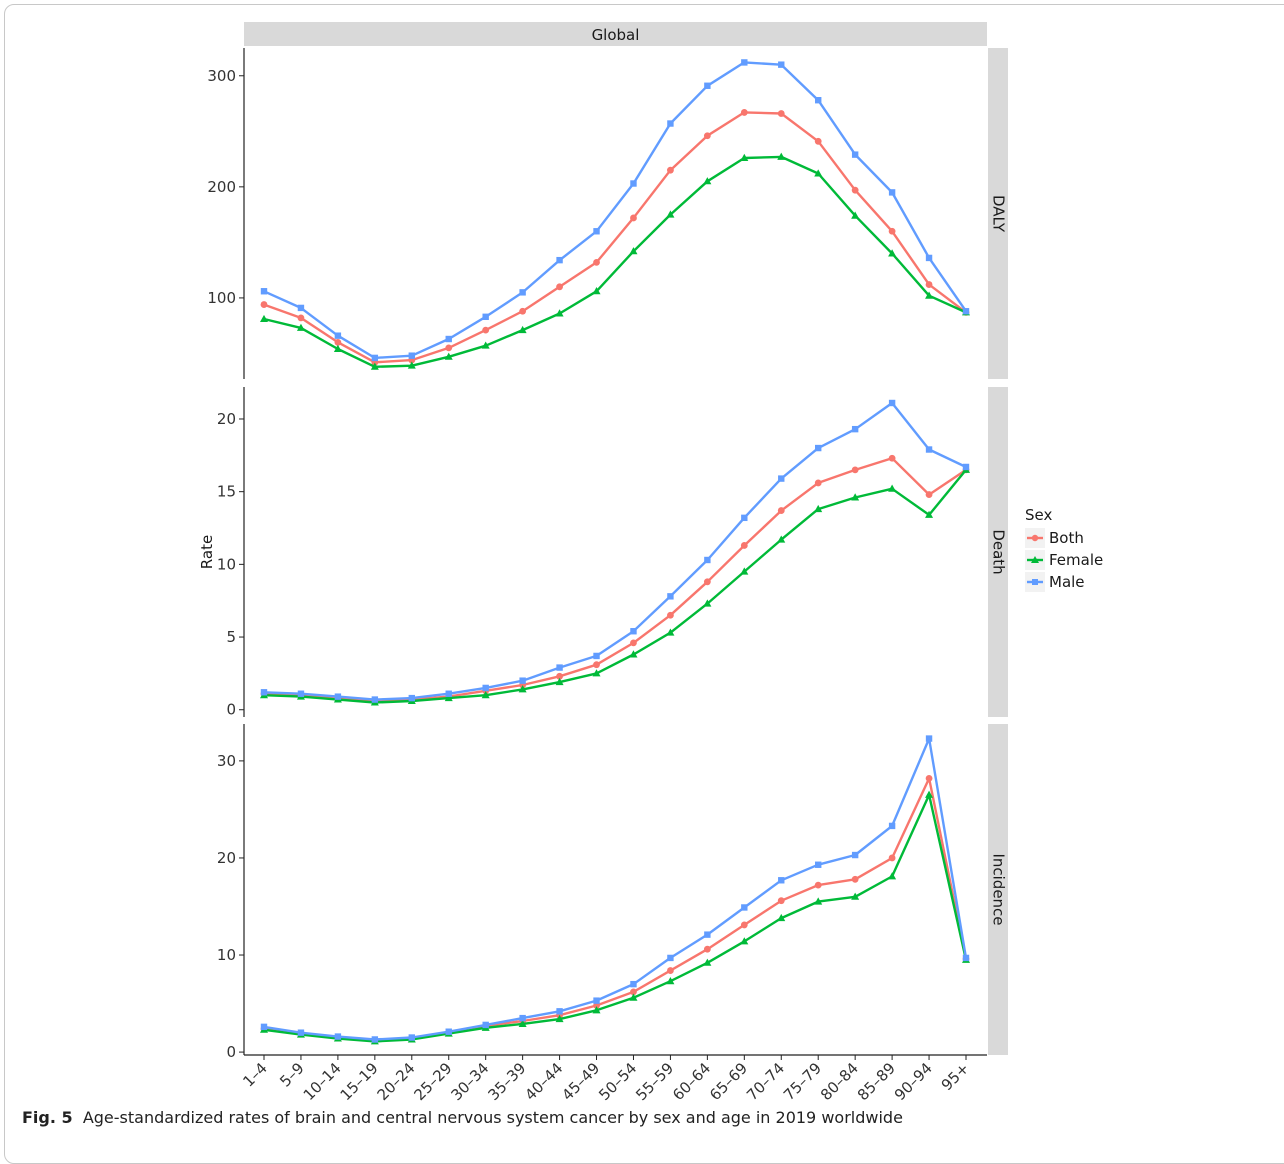 The image size is (1284, 1164). Describe the element at coordinates (231, 710) in the screenshot. I see `y-tick-label: 0` at that location.